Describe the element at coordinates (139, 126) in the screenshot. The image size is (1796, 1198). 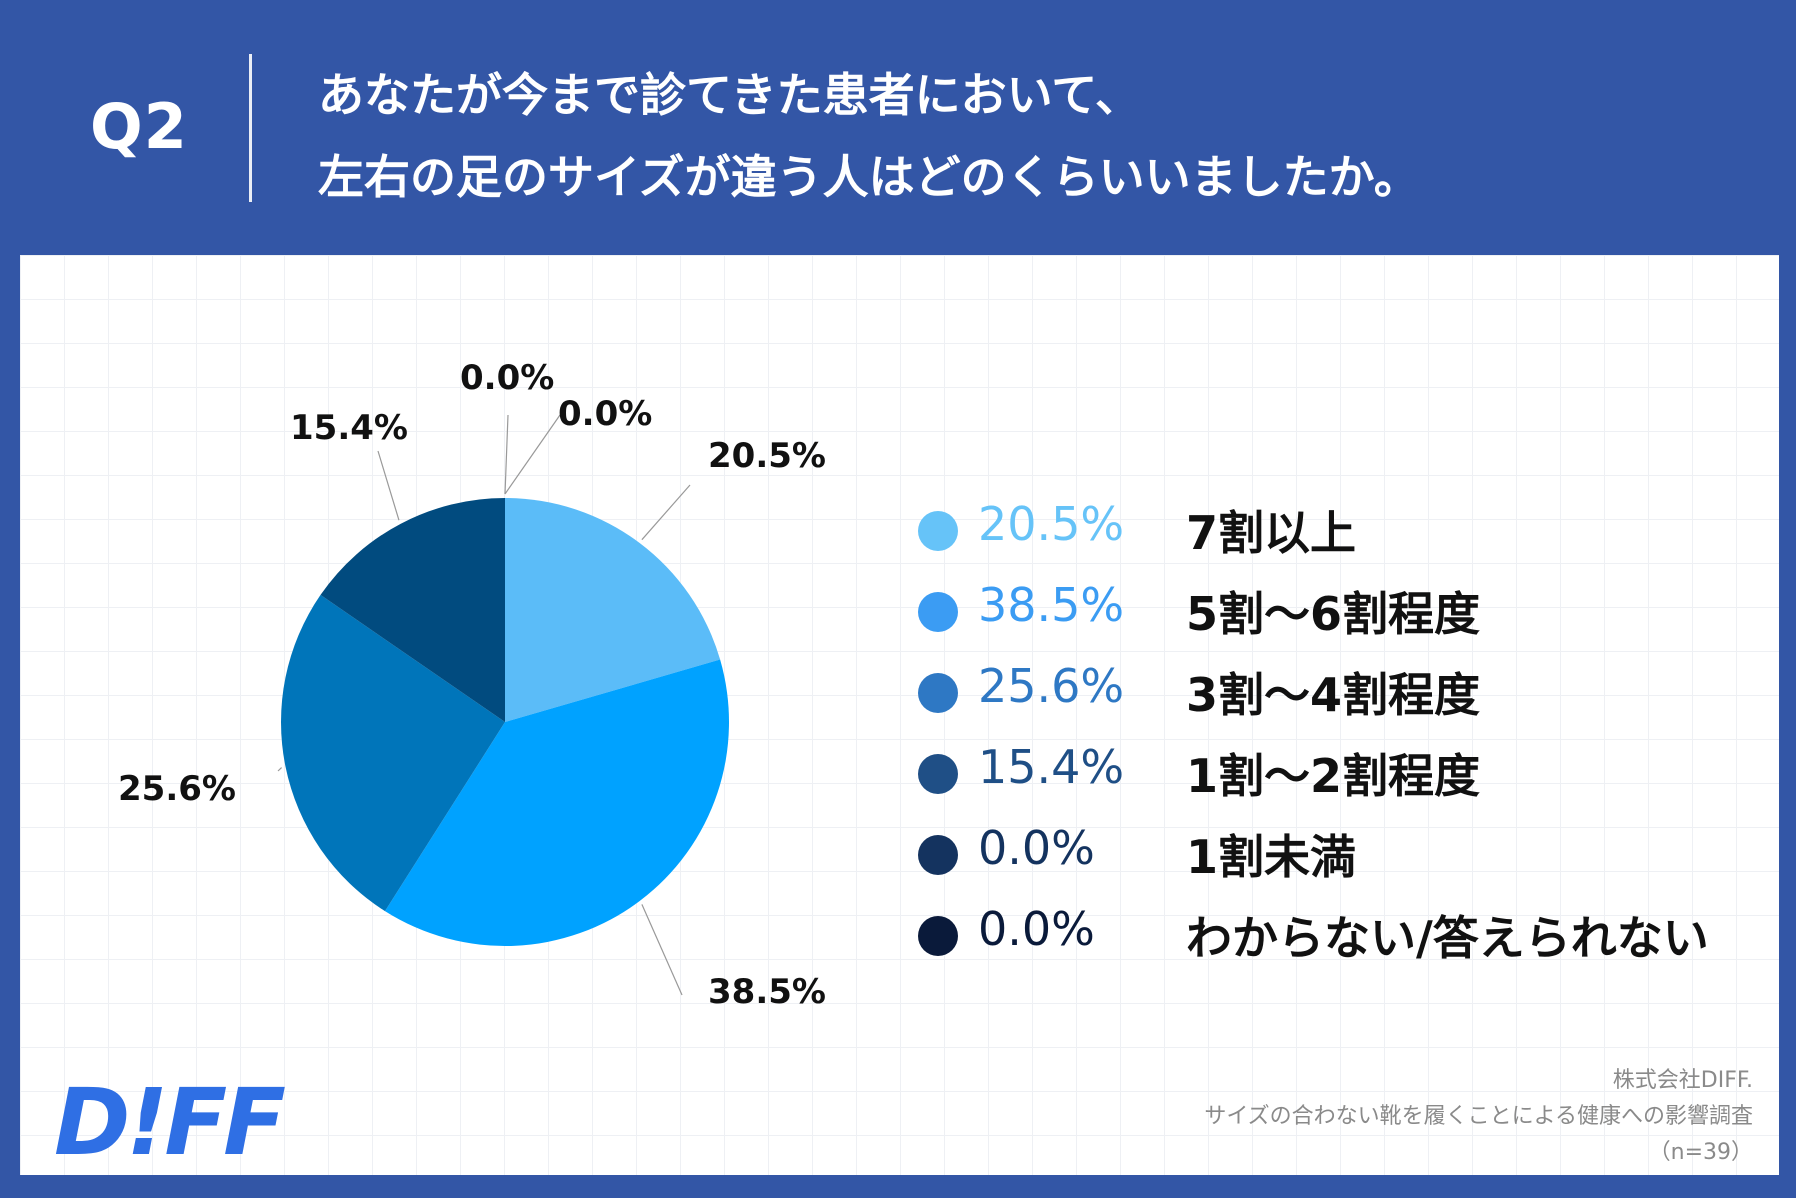
I see `question-label: Q2` at that location.